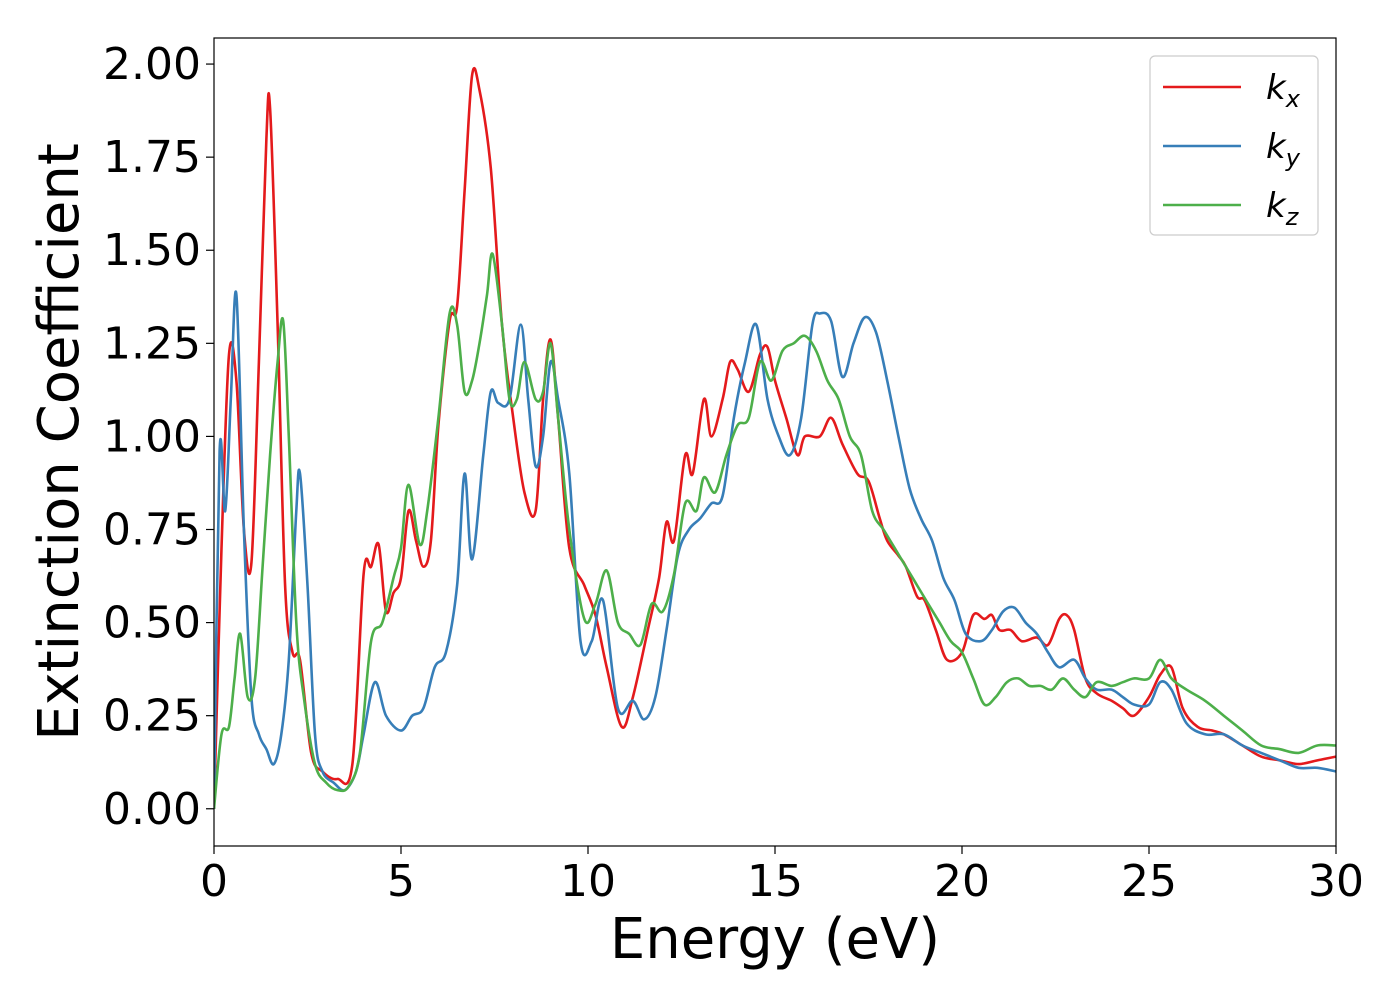  What do you see at coordinates (59, 442) in the screenshot?
I see `y-axis-label: Extinction Coefficient` at bounding box center [59, 442].